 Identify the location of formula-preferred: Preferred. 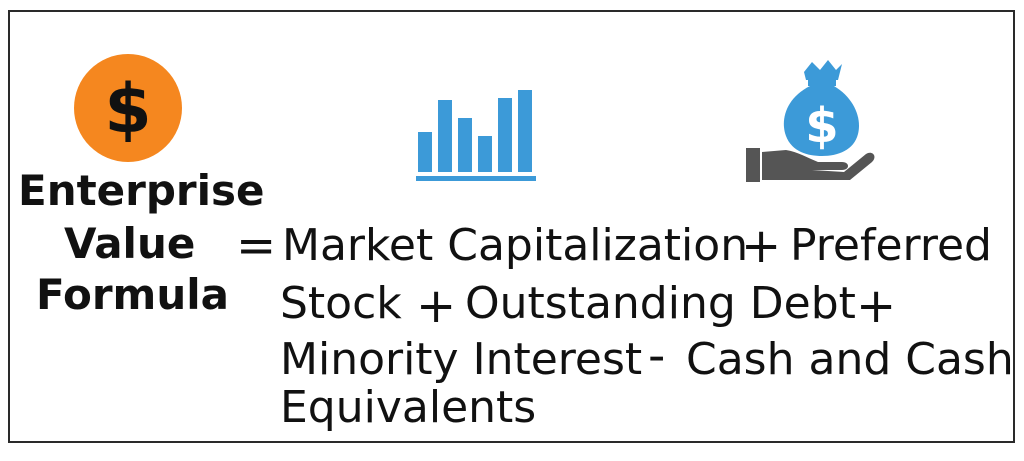
(891, 245).